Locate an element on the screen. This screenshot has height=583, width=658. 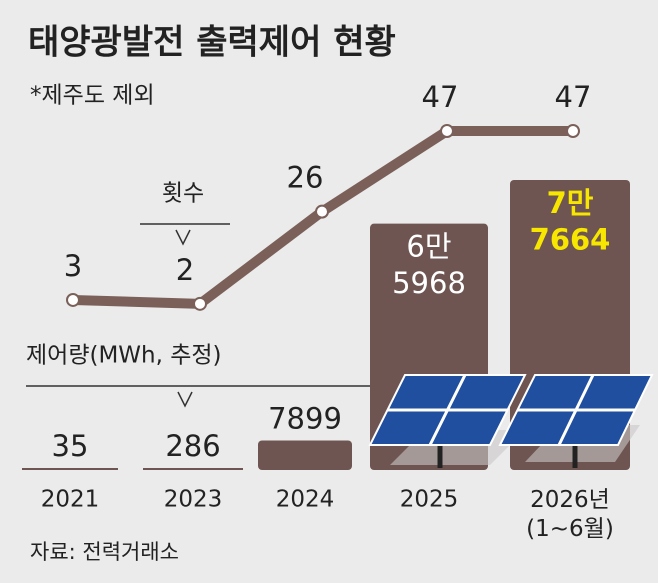
x-tick-label: 2024 is located at coordinates (305, 500).